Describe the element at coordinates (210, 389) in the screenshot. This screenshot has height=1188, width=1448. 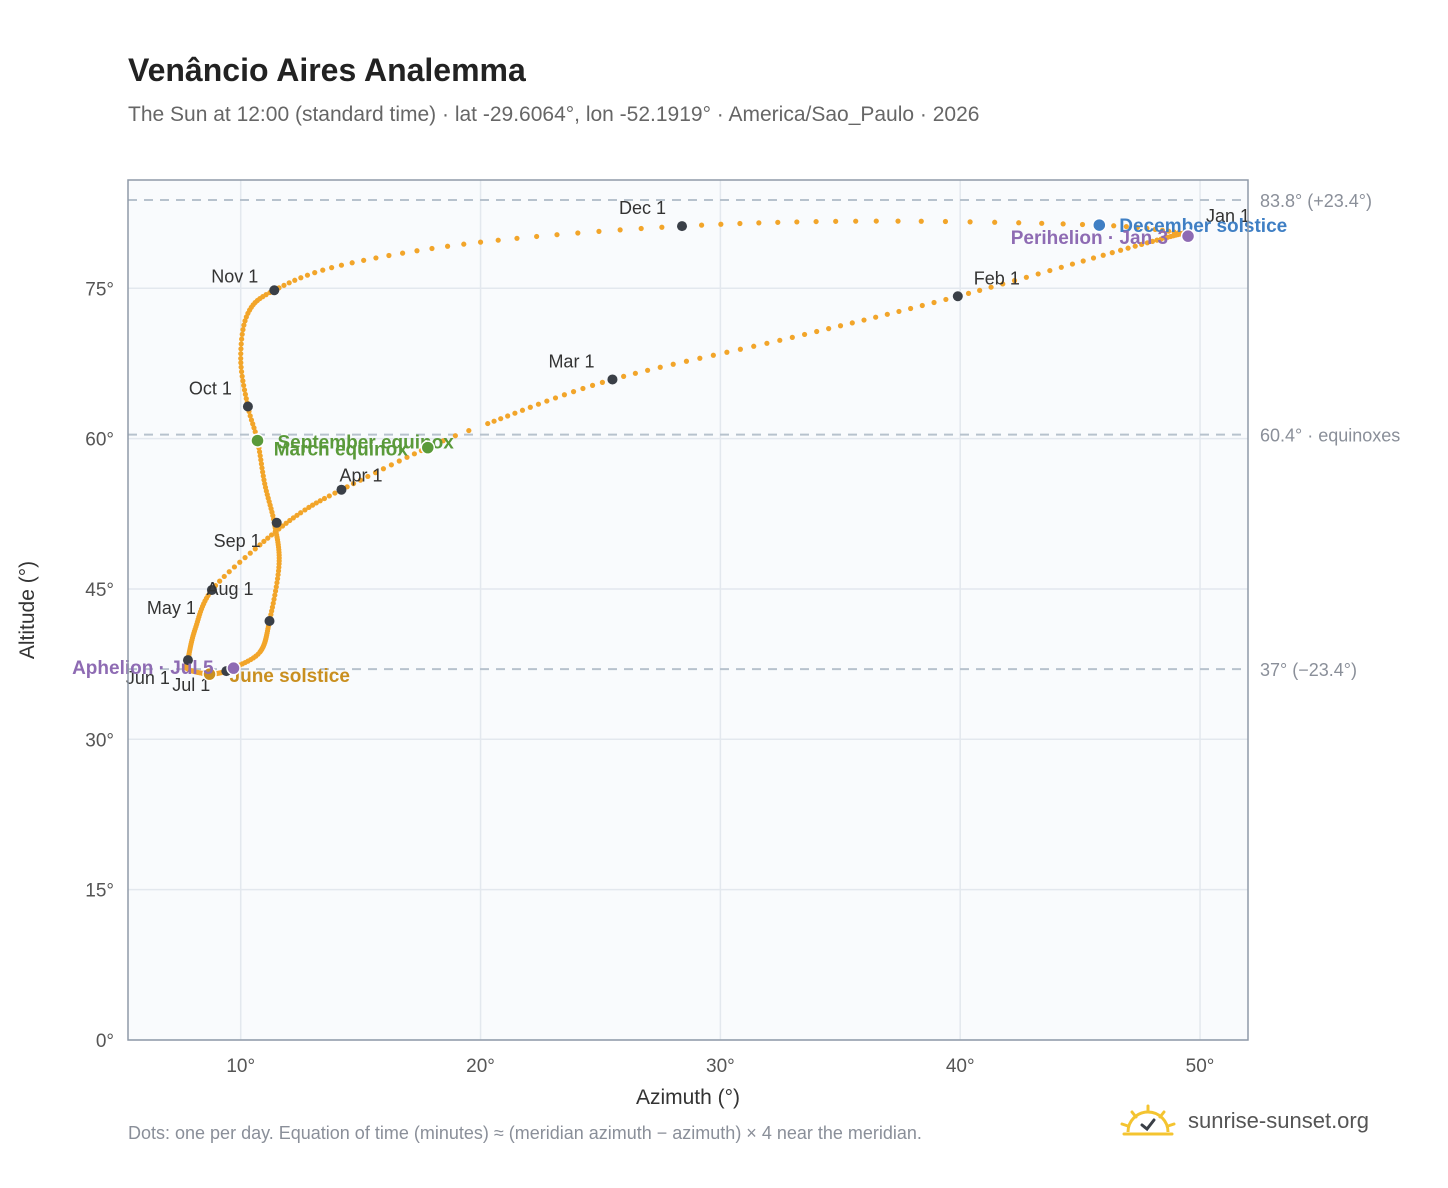
I see `month-label: Oct 1` at that location.